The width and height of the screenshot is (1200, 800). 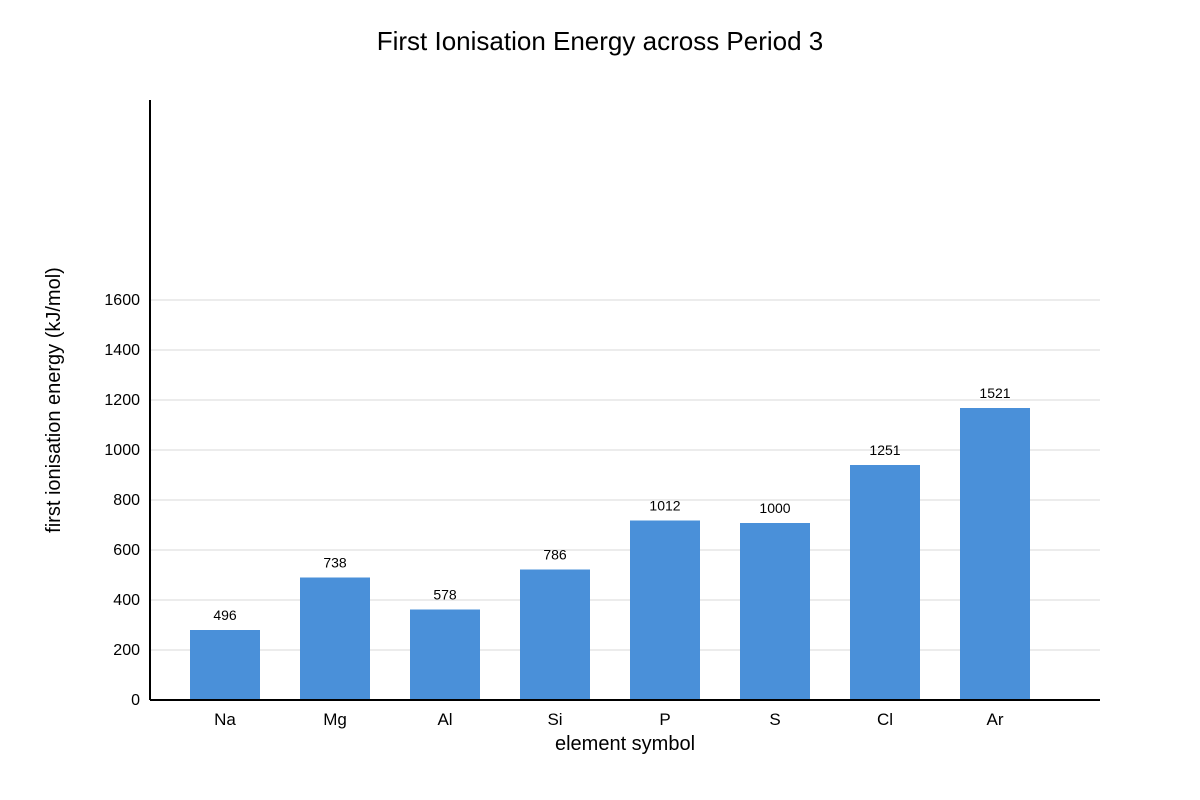 What do you see at coordinates (665, 610) in the screenshot?
I see `bar-p` at bounding box center [665, 610].